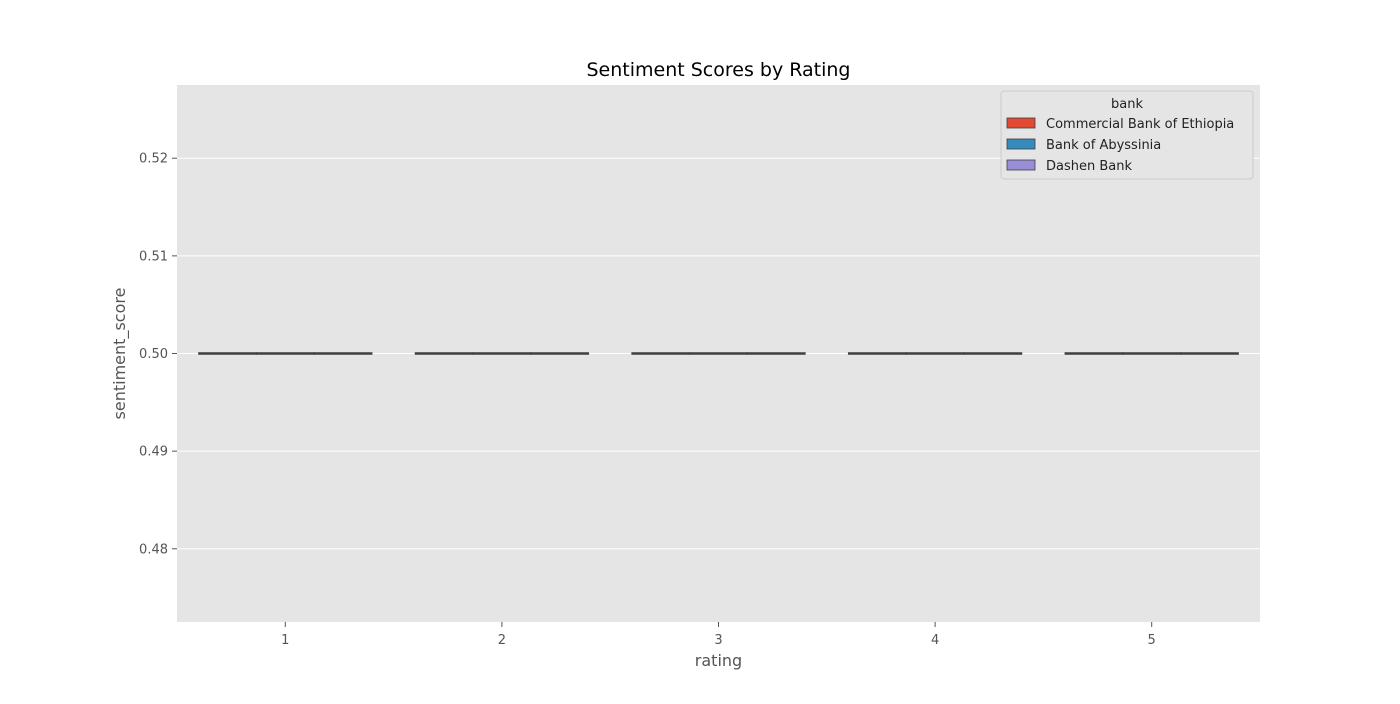 This screenshot has height=704, width=1400. I want to click on x-tick-label: 4, so click(935, 640).